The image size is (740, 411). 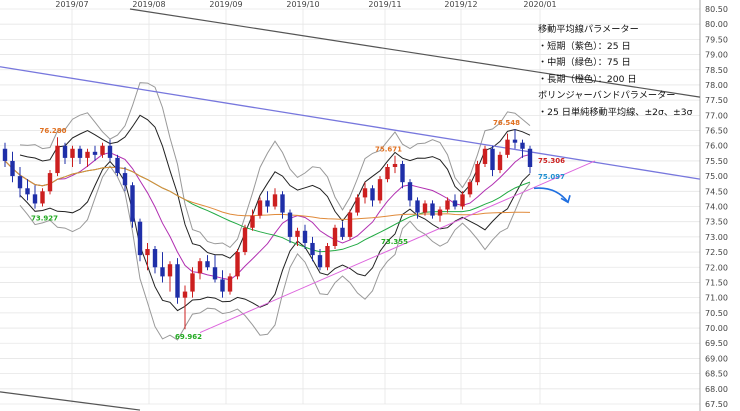 I want to click on y-tick-label: 68.00, so click(x=716, y=389).